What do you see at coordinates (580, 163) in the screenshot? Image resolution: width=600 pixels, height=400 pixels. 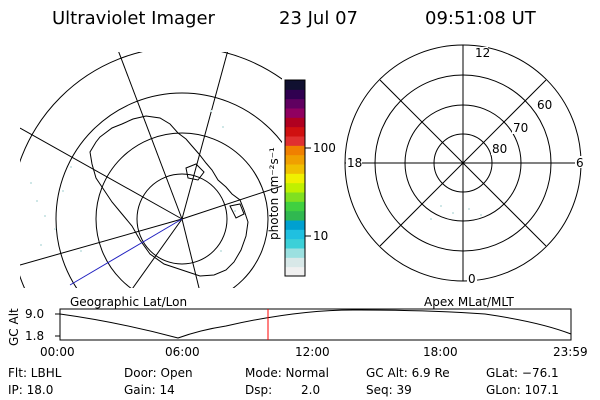 I see `mlt-label-6: 6` at bounding box center [580, 163].